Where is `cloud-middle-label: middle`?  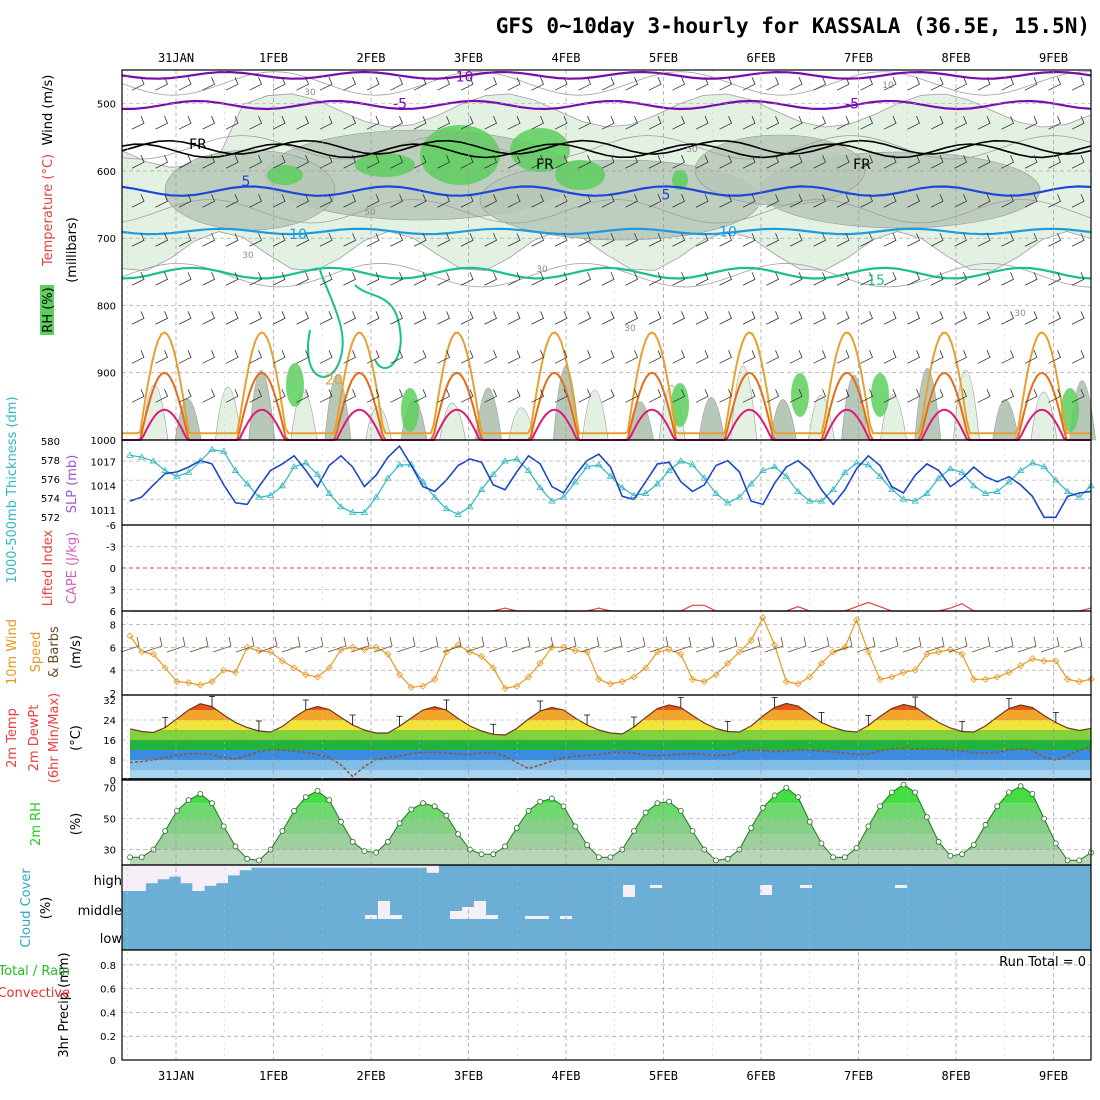 cloud-middle-label: middle is located at coordinates (100, 911).